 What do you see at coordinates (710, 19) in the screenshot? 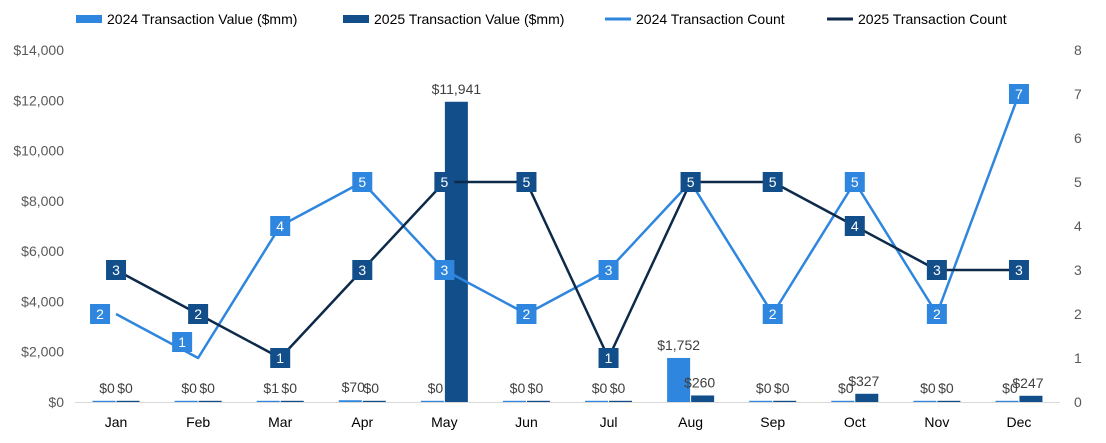
I see `legend-label: 2024 Transaction Count` at bounding box center [710, 19].